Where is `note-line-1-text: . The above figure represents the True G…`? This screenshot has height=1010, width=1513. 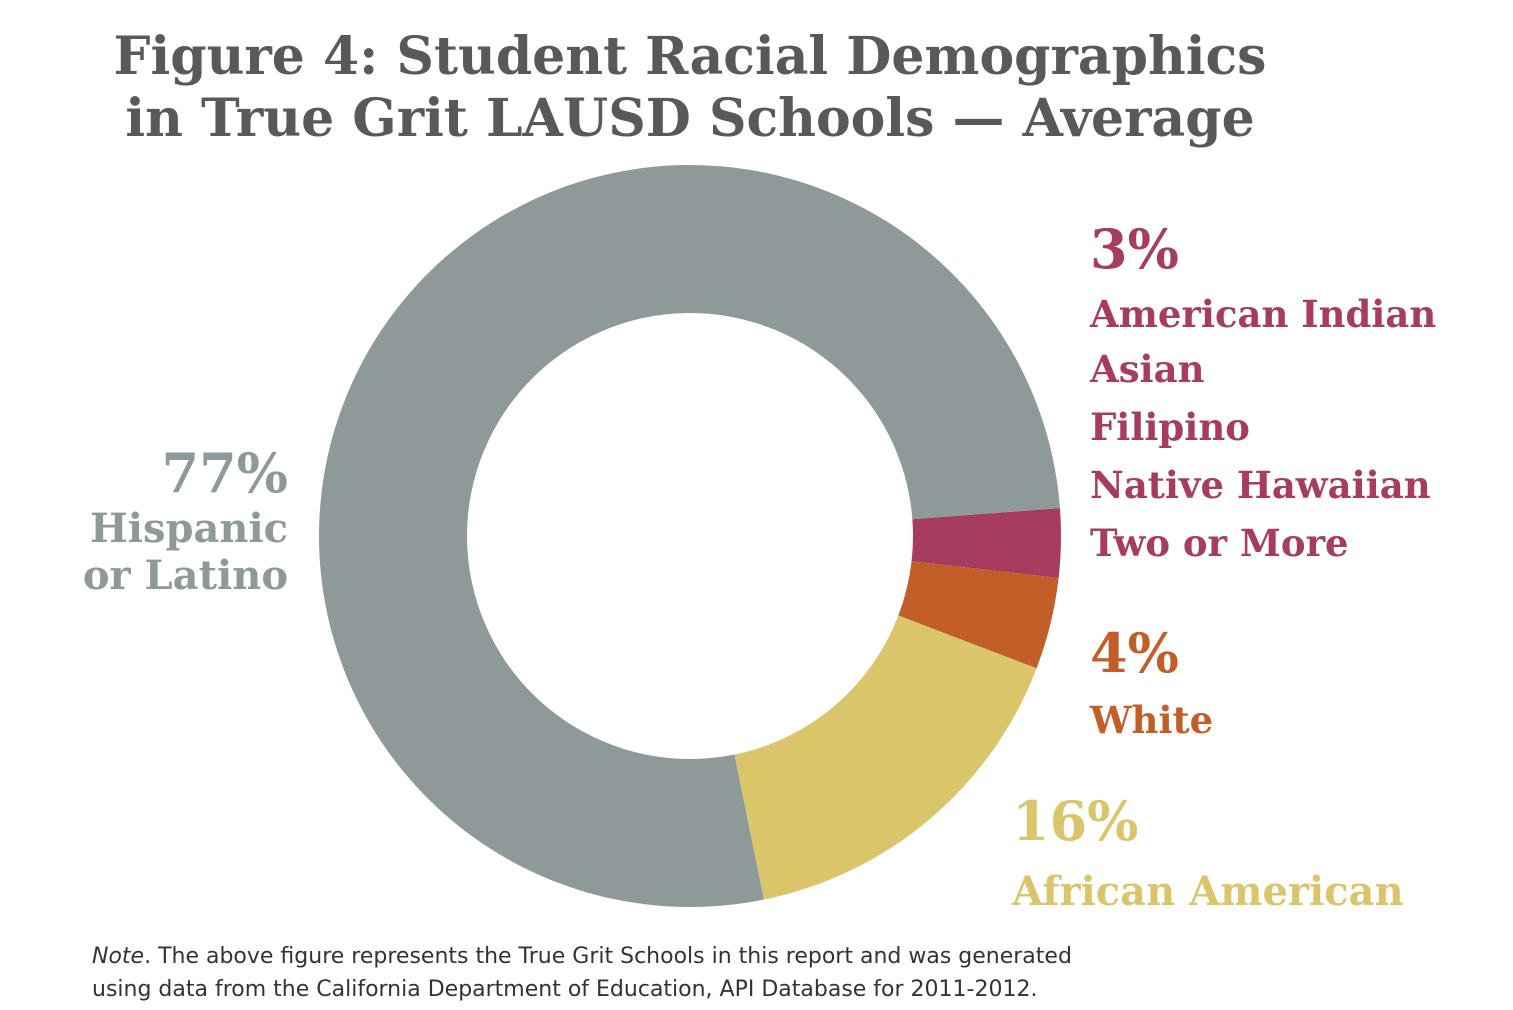
note-line-1-text: . The above figure represents the True G… is located at coordinates (608, 956).